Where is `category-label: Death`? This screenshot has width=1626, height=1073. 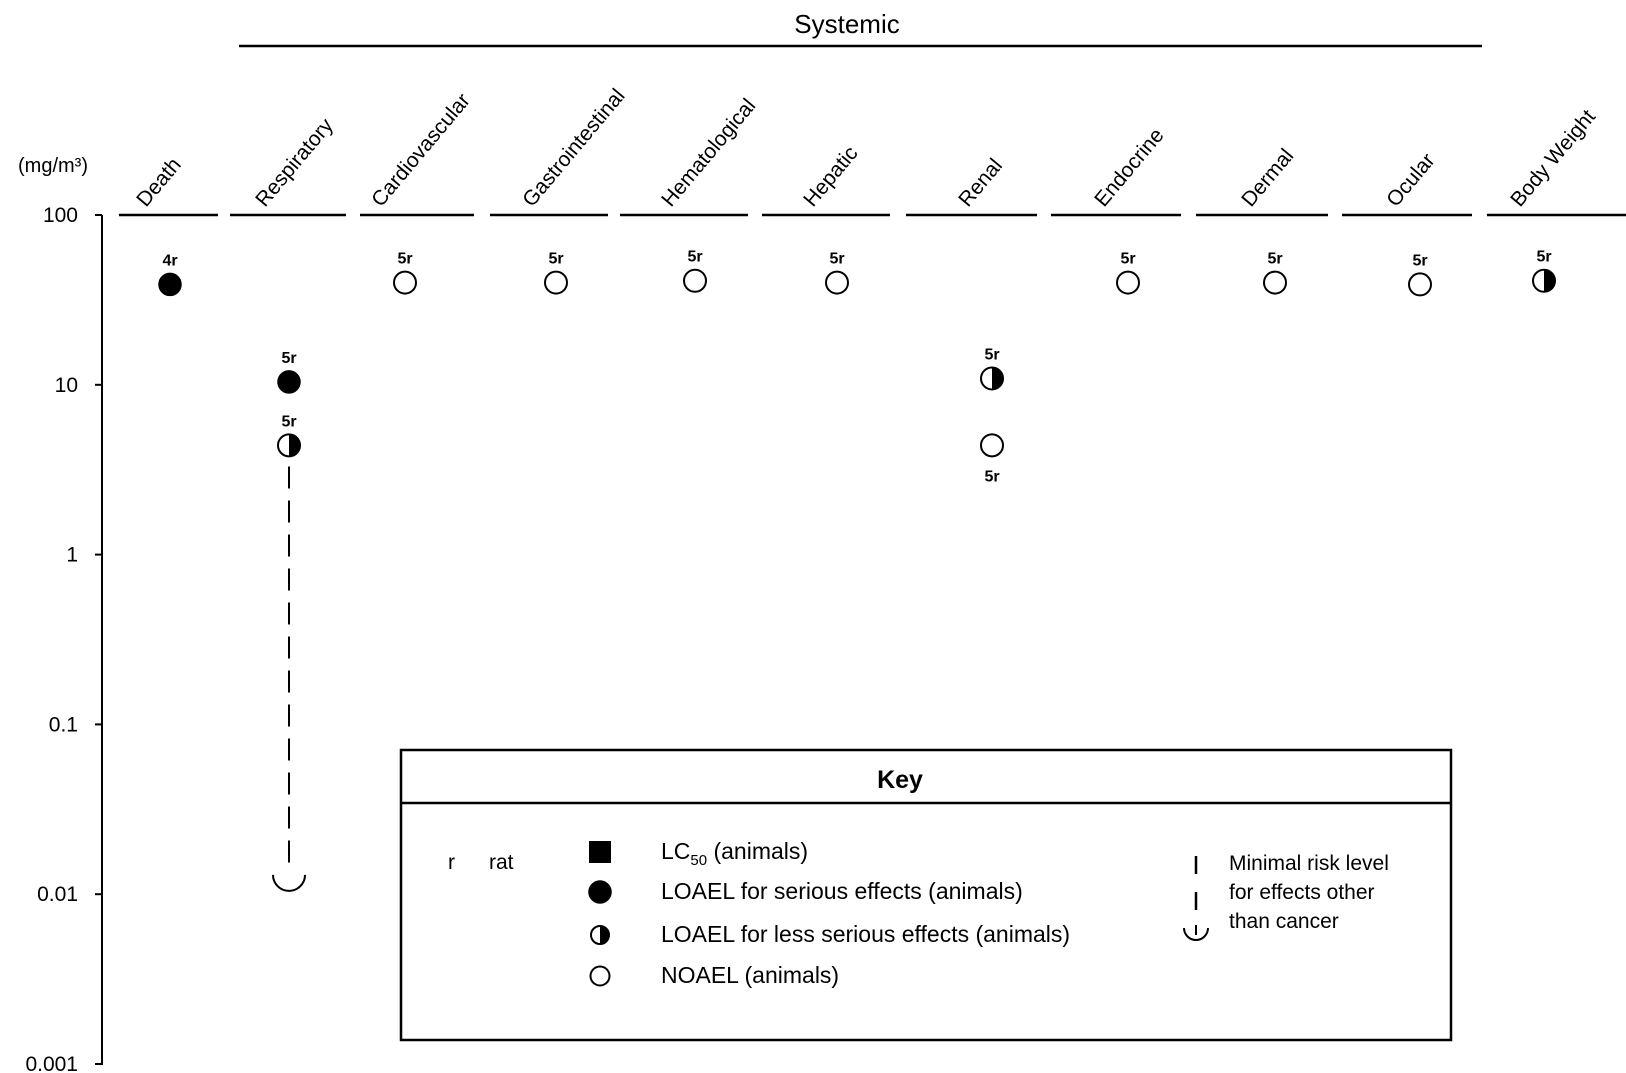 category-label: Death is located at coordinates (159, 182).